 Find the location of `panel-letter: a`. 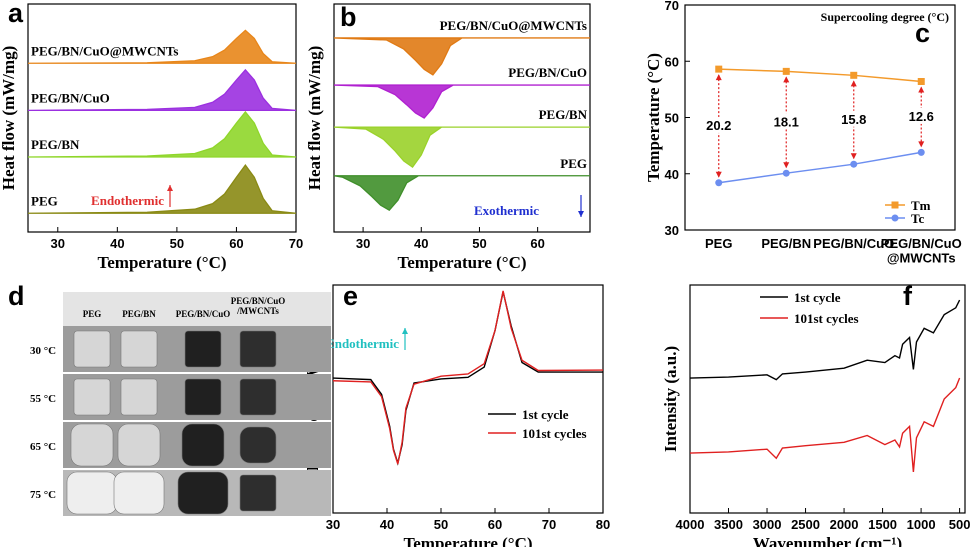

panel-letter: a is located at coordinates (16, 14).